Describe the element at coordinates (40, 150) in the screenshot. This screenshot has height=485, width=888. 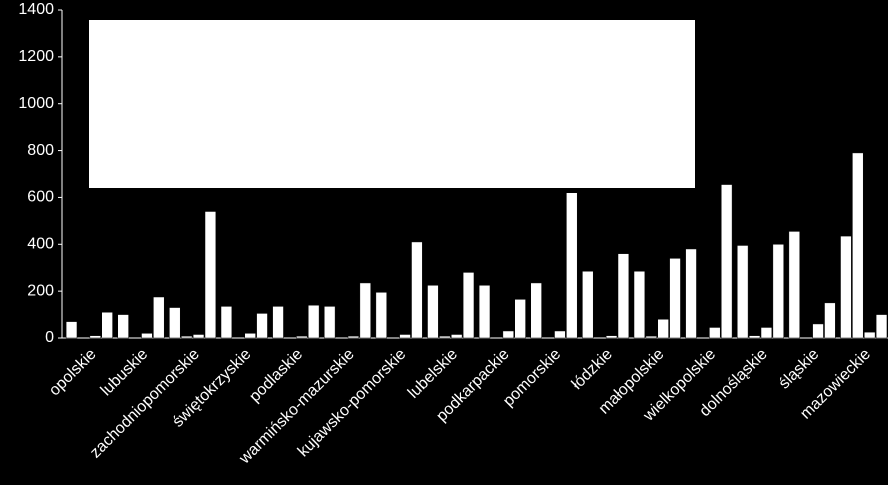
I see `y-tick-label: 800` at that location.